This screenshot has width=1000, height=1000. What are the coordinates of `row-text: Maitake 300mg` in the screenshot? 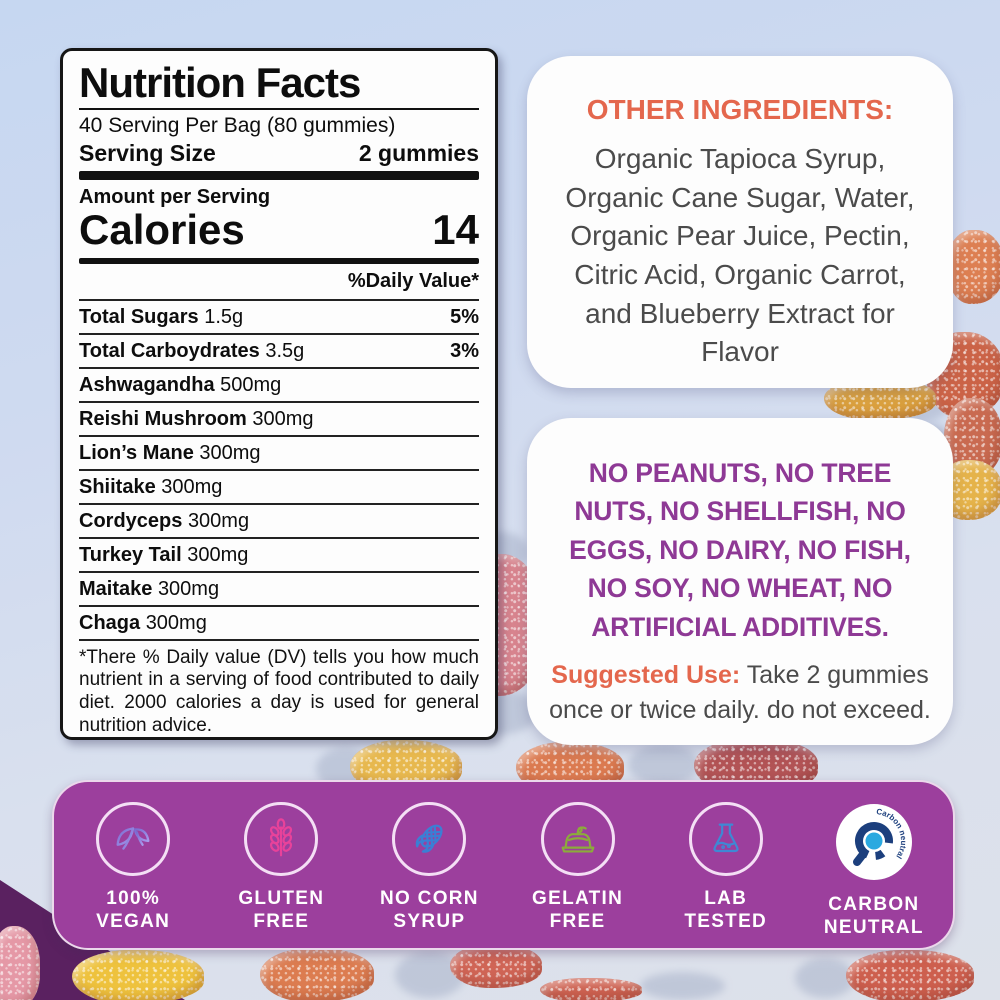 It's located at (149, 589).